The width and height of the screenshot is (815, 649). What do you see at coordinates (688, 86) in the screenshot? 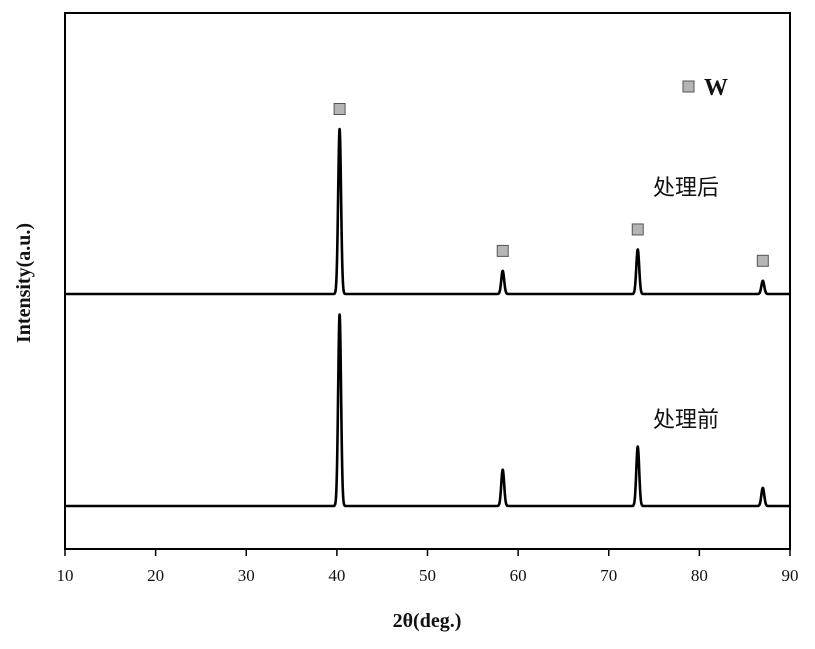
I see `legend-marker-square` at bounding box center [688, 86].